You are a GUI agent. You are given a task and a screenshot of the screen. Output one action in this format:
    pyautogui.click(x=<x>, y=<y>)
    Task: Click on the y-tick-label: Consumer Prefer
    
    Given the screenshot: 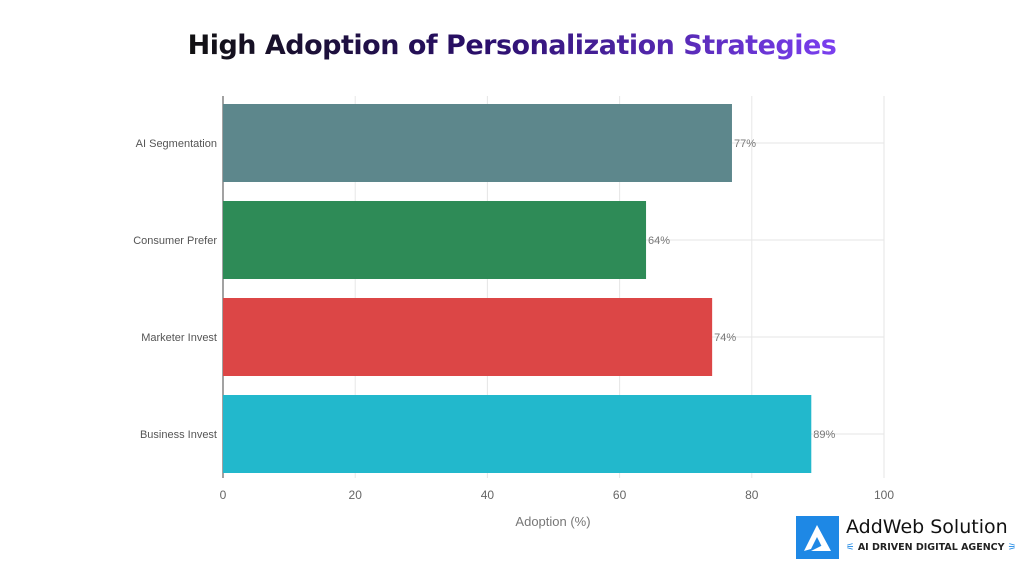 What is the action you would take?
    pyautogui.click(x=175, y=241)
    